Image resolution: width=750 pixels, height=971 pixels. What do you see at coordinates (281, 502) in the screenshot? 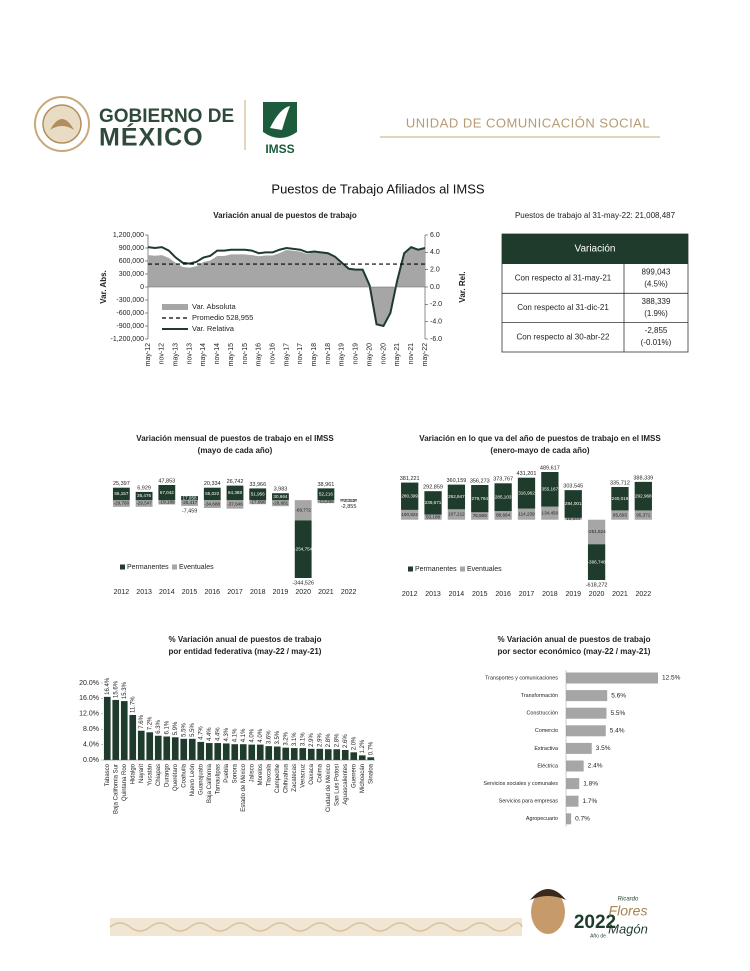
I see `segment-label: -26,681` at bounding box center [281, 502].